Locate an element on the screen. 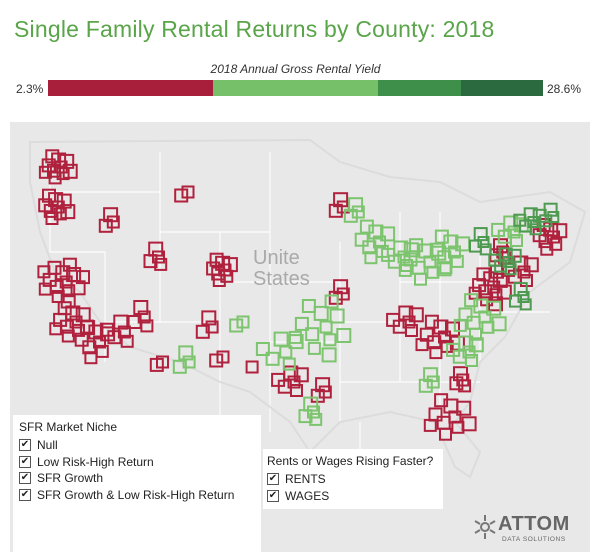 Image resolution: width=599 pixels, height=559 pixels. rents-option-rents: ✔ RENTS is located at coordinates (355, 479).